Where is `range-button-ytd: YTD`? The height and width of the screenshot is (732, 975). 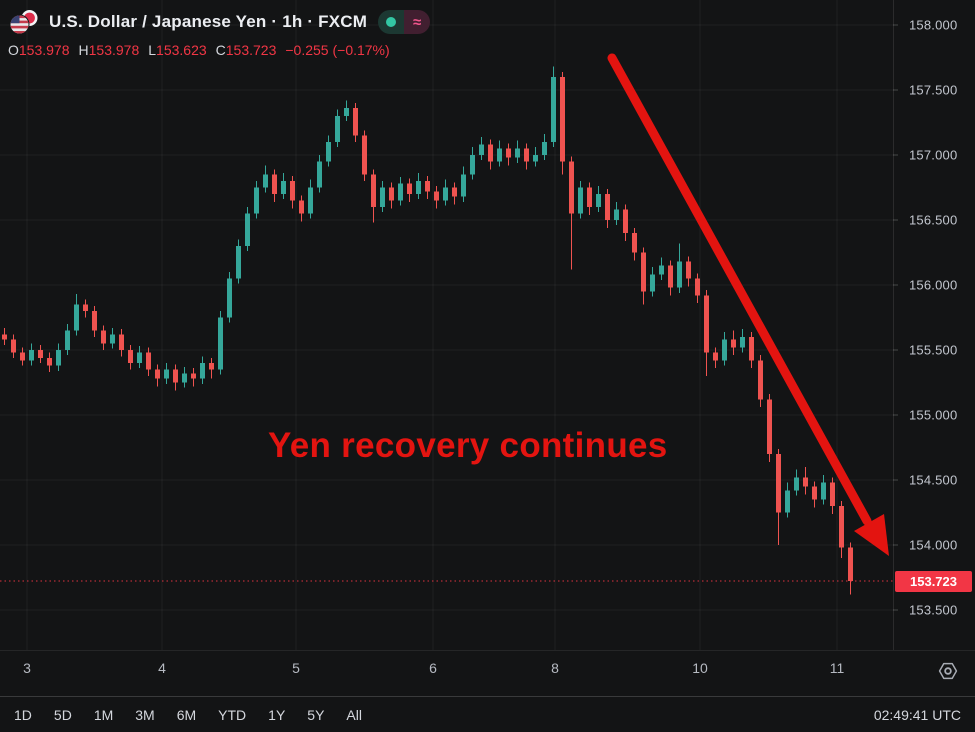
range-button-ytd: YTD is located at coordinates (232, 715).